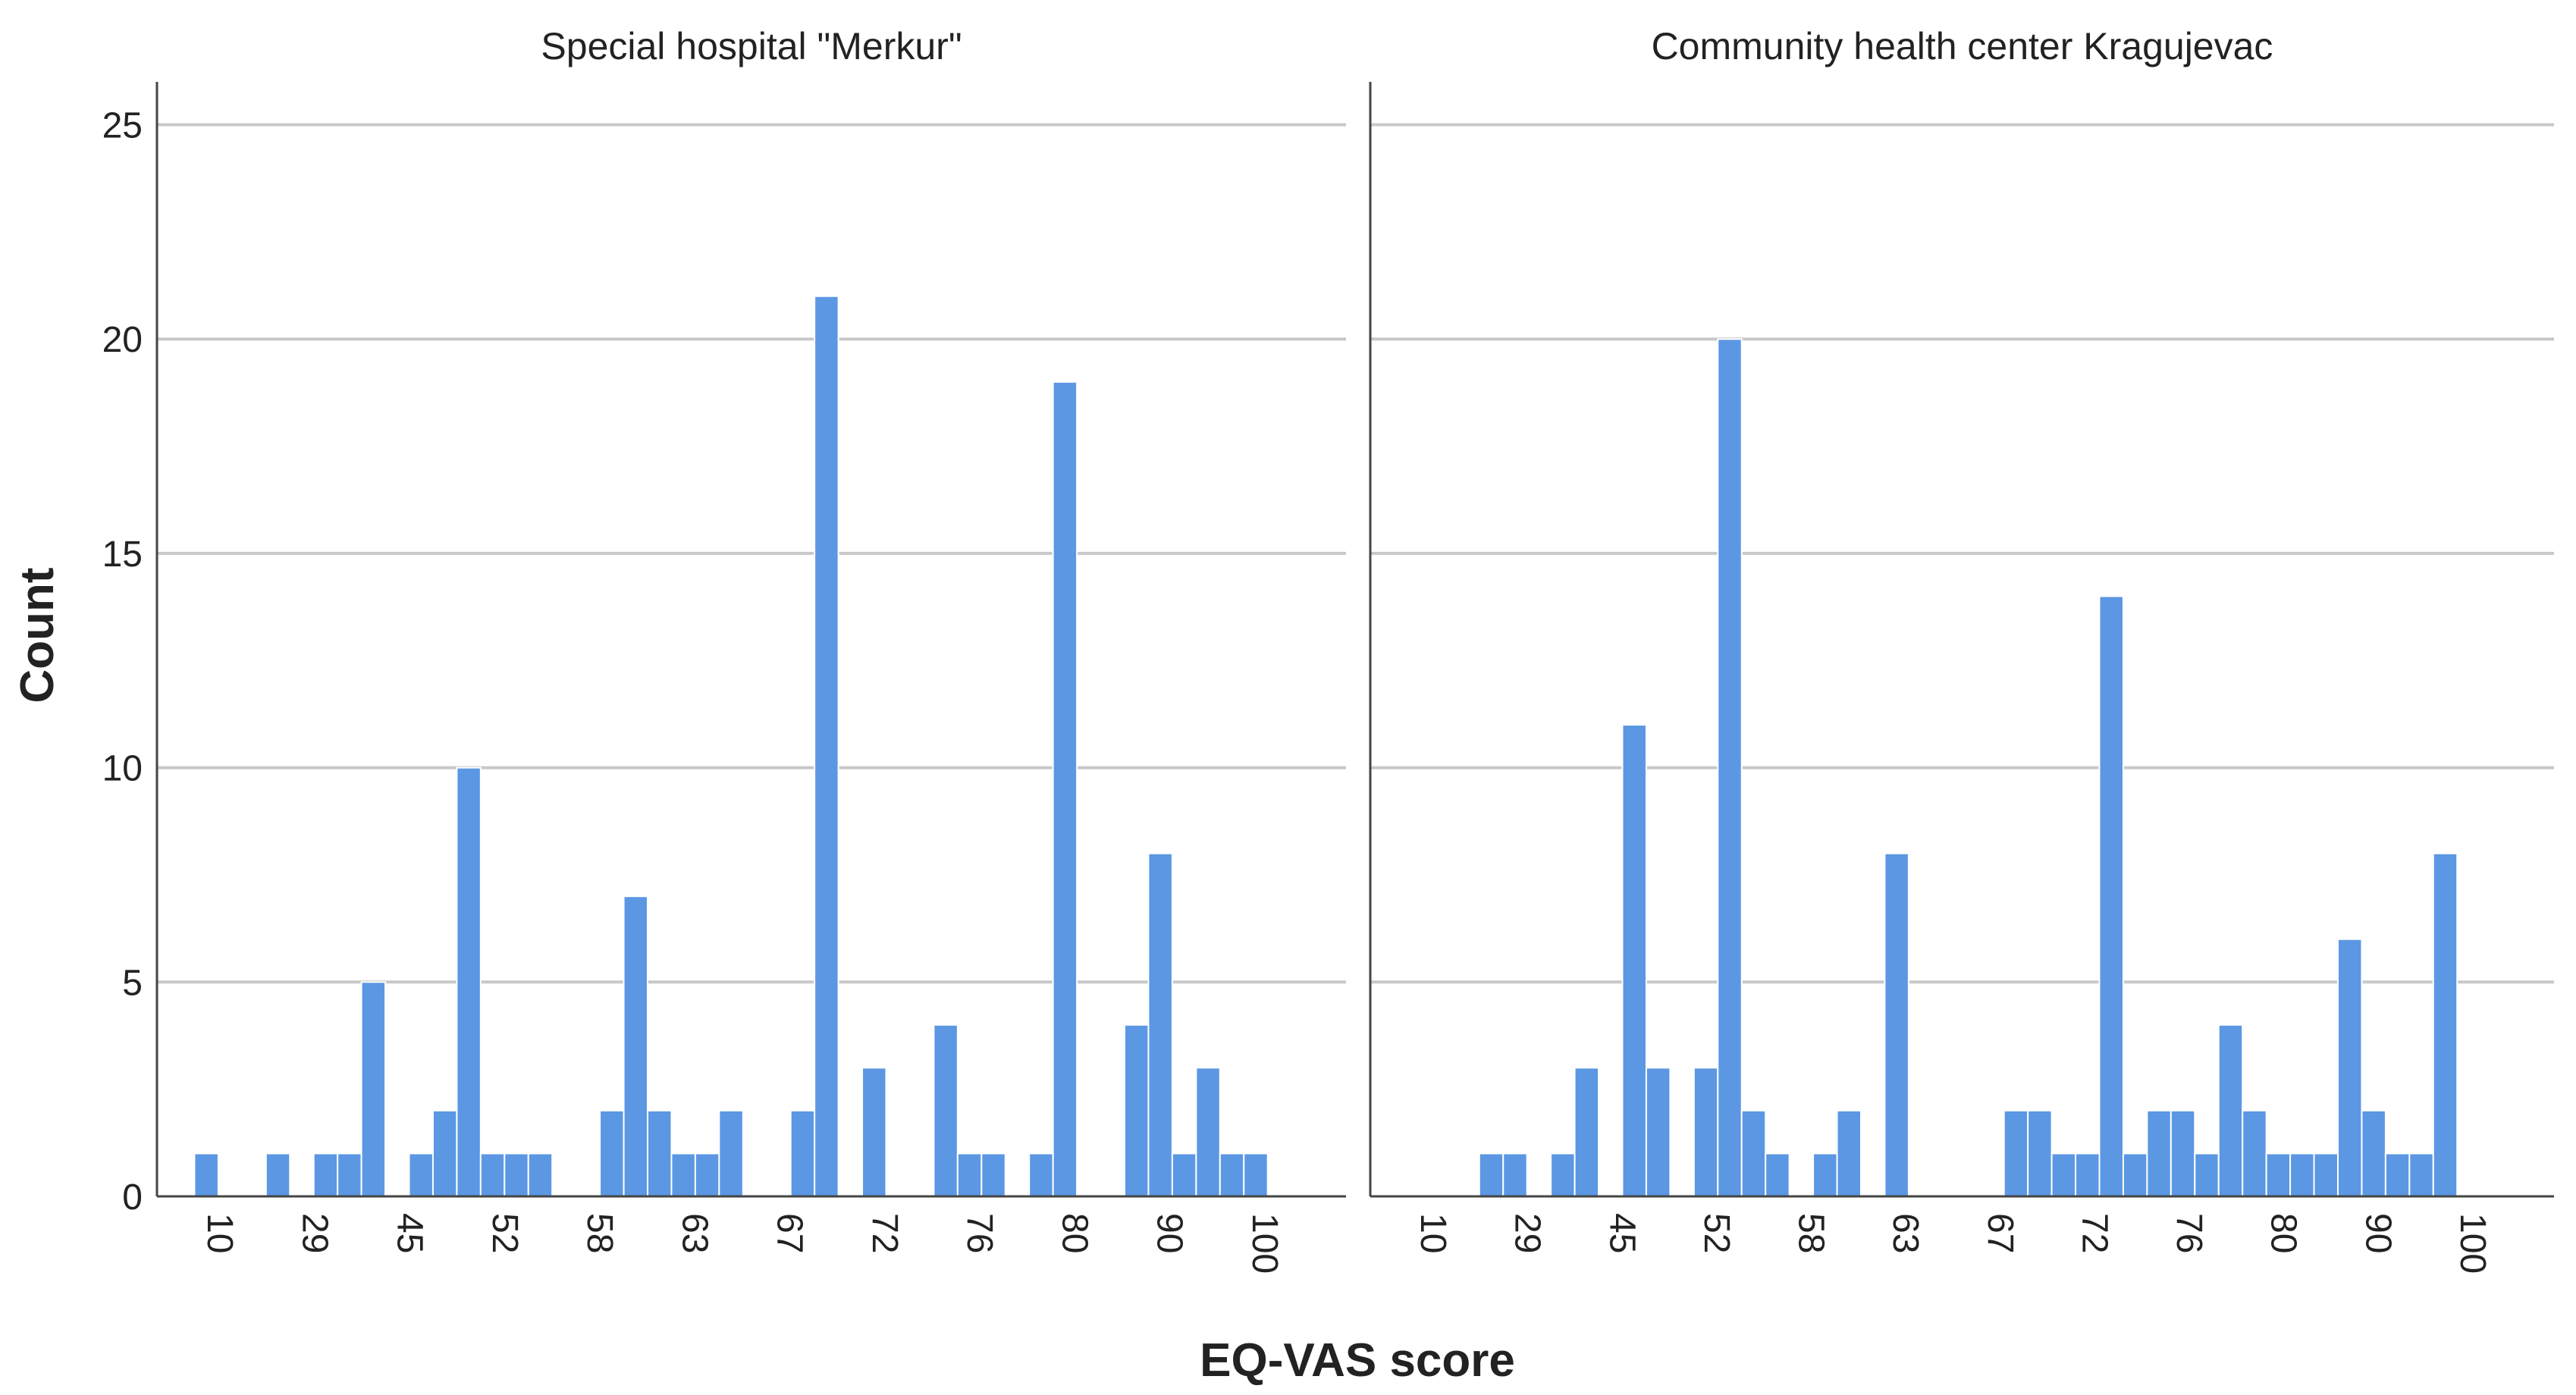 This screenshot has height=1395, width=2576. I want to click on y-tick-label: 0, so click(132, 1197).